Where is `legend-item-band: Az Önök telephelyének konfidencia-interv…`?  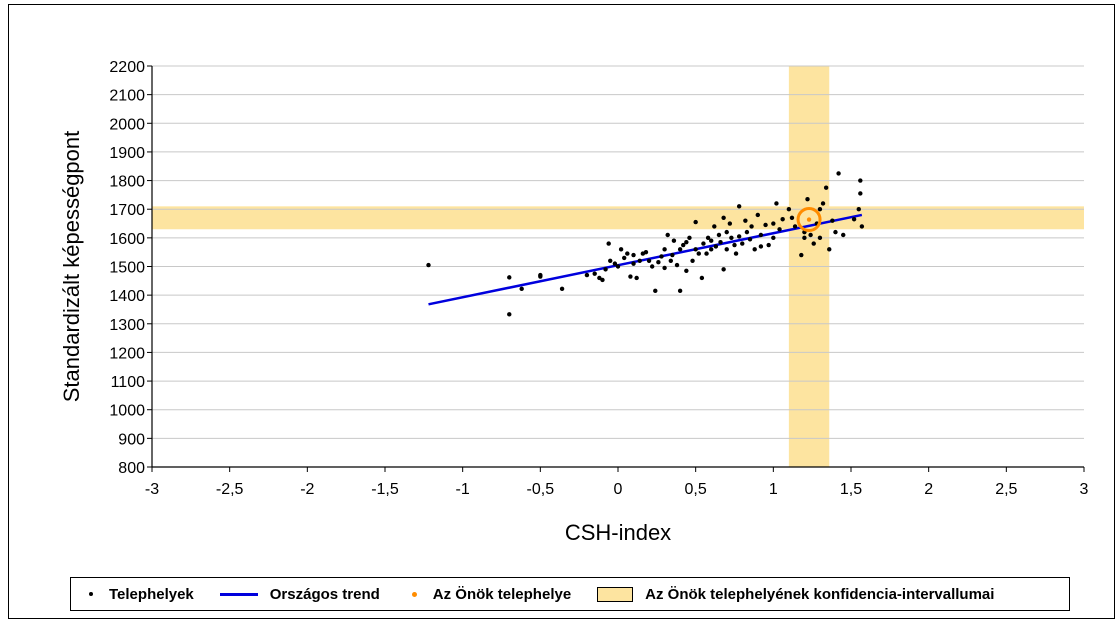
legend-item-band: Az Önök telephelyének konfidencia-interv… is located at coordinates (795, 594).